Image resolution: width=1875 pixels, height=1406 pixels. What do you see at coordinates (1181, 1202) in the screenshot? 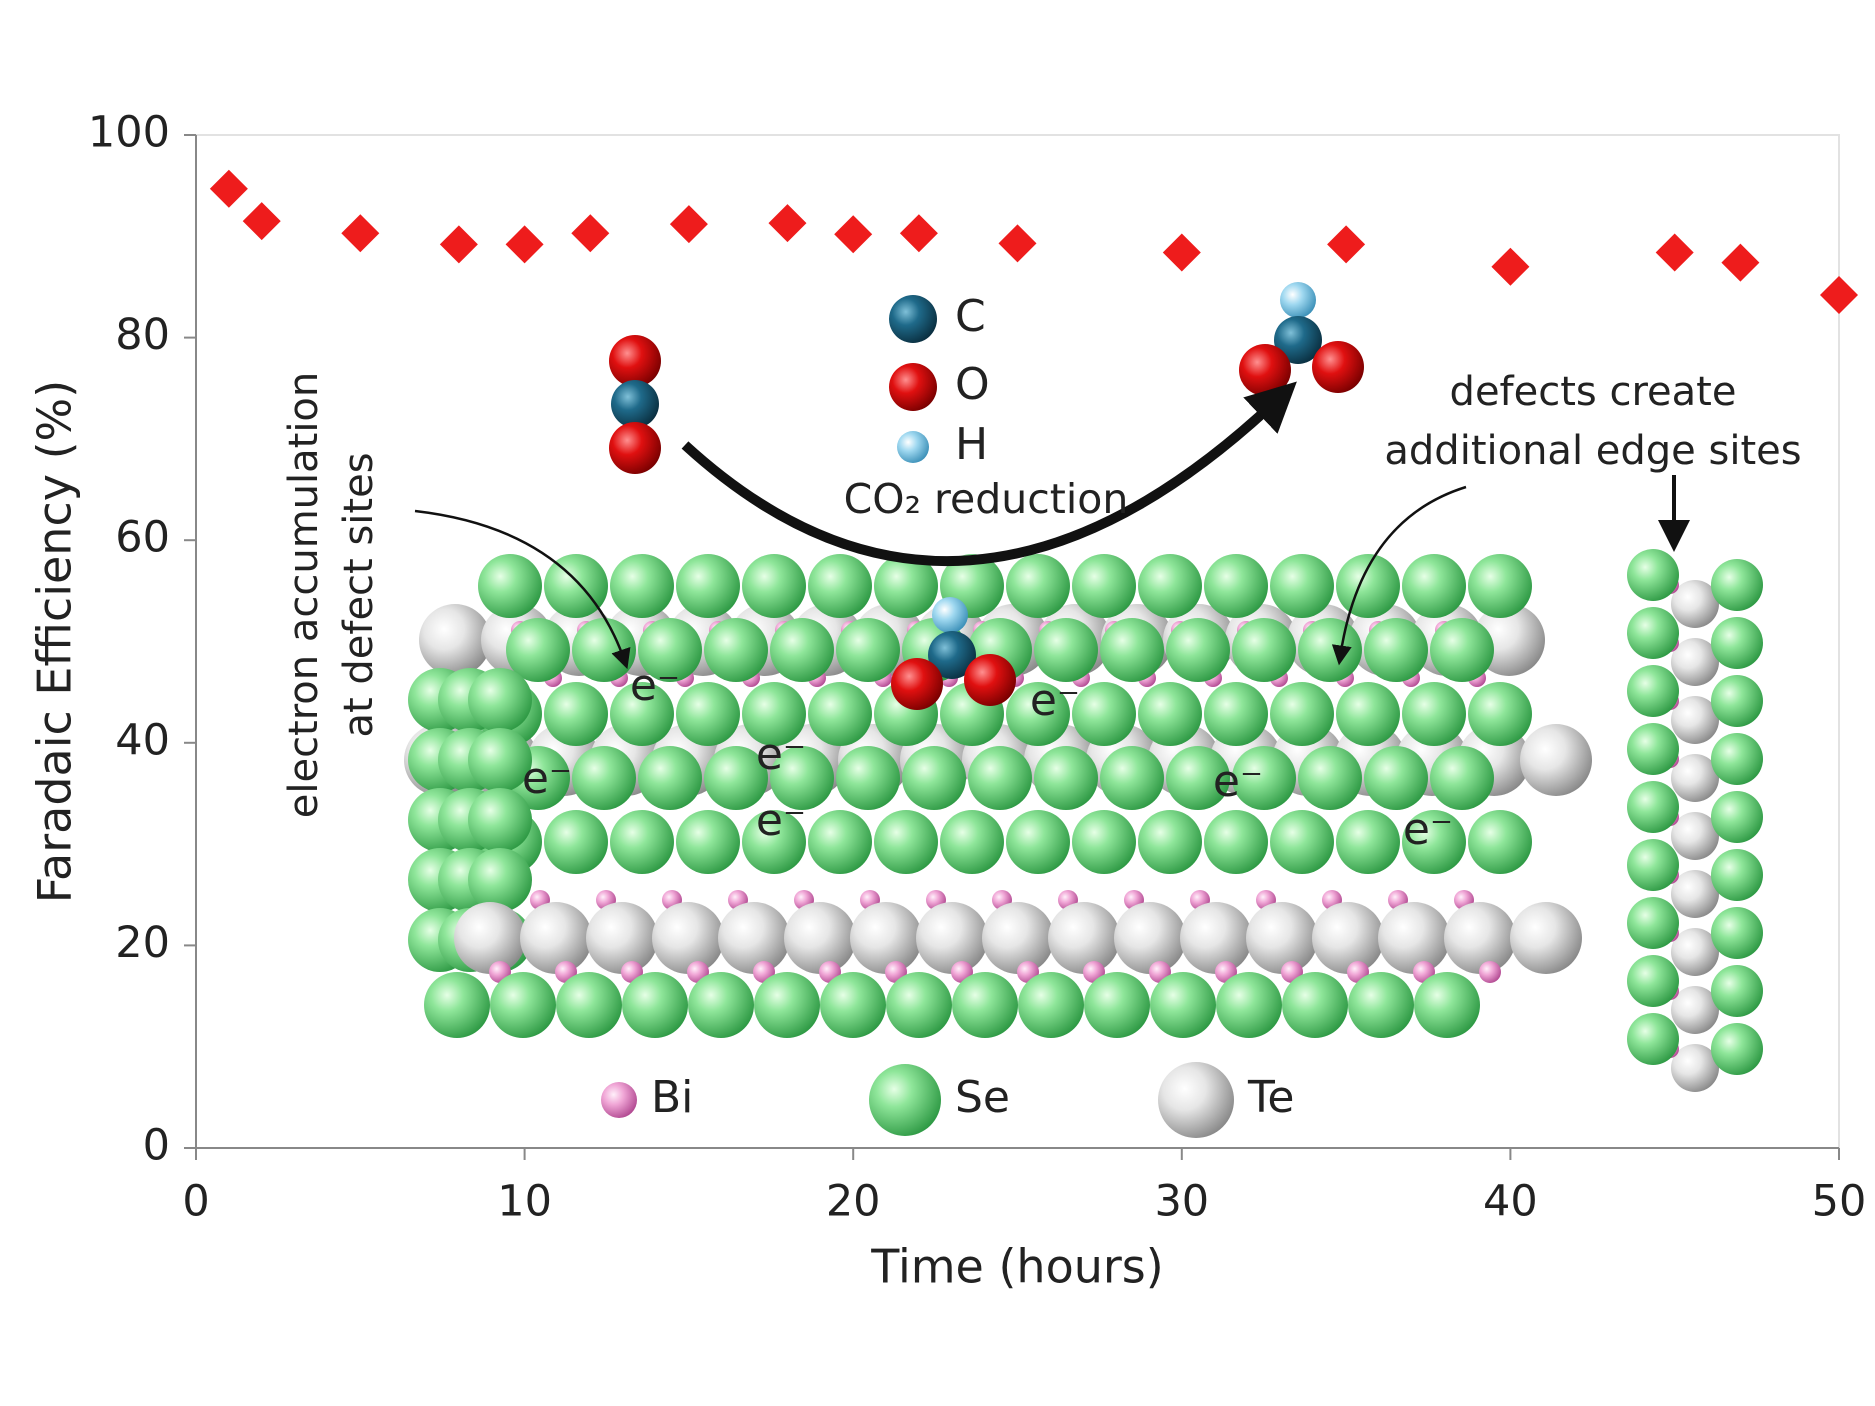
I see `x-tick-label: 30` at bounding box center [1181, 1202].